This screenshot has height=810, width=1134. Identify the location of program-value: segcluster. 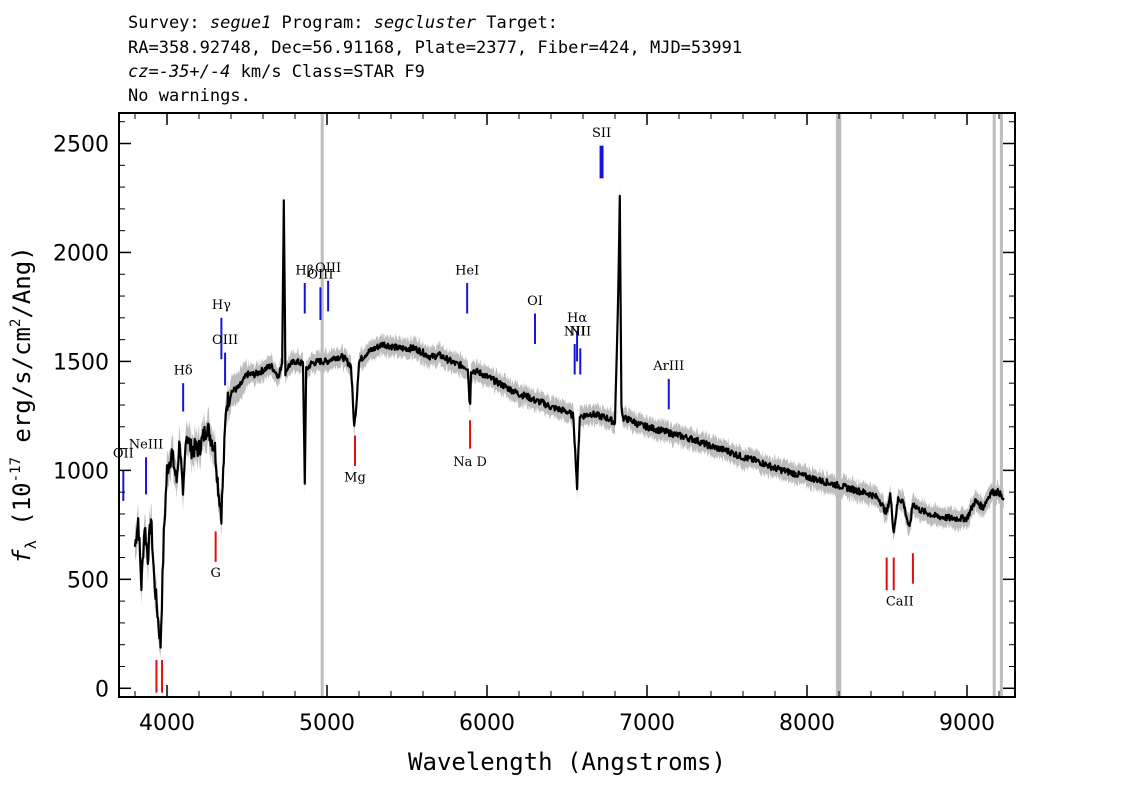
(425, 23).